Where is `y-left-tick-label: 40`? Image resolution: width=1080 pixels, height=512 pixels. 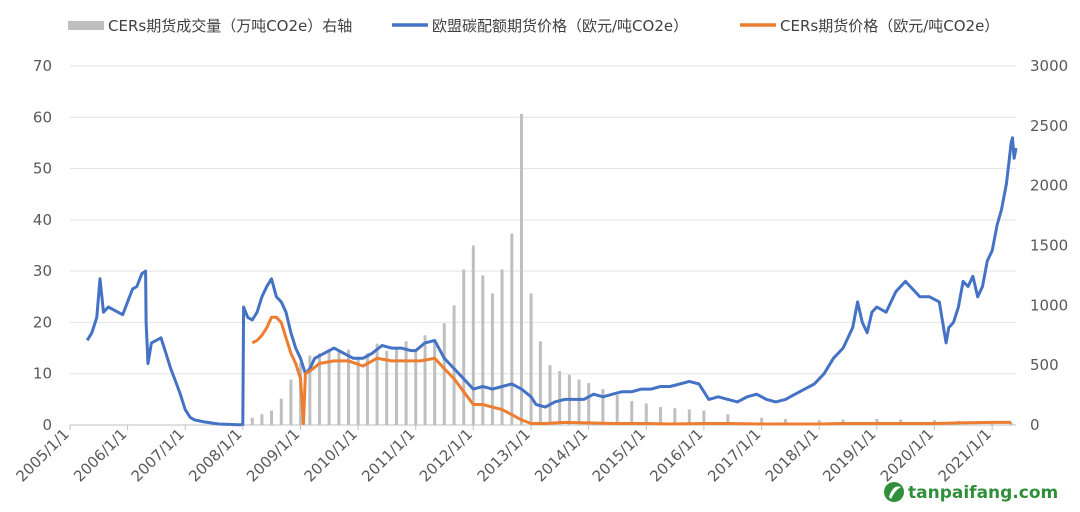 y-left-tick-label: 40 is located at coordinates (42, 220).